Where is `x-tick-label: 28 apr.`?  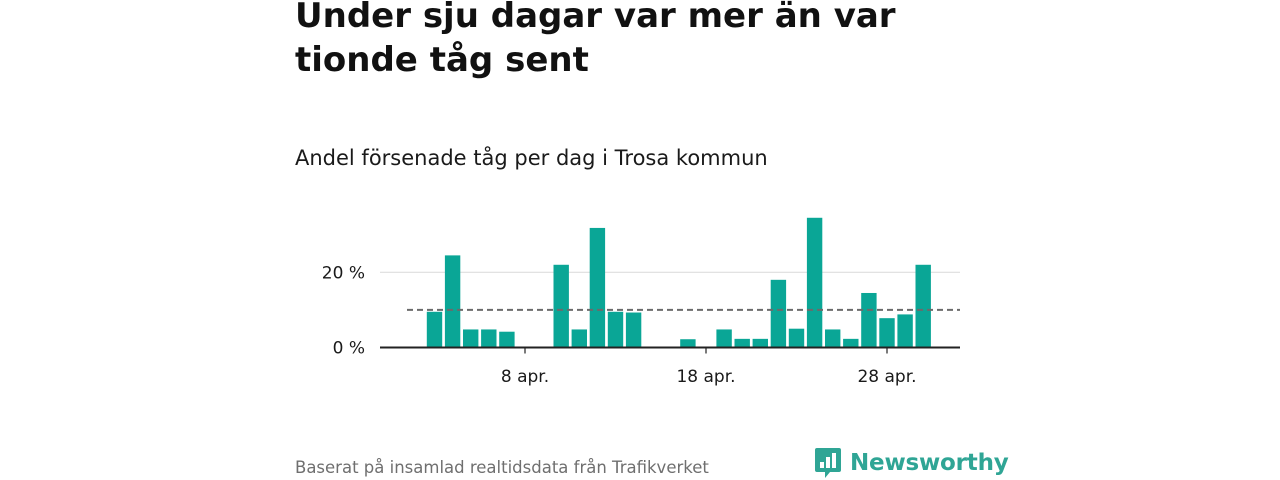 x-tick-label: 28 apr. is located at coordinates (886, 377).